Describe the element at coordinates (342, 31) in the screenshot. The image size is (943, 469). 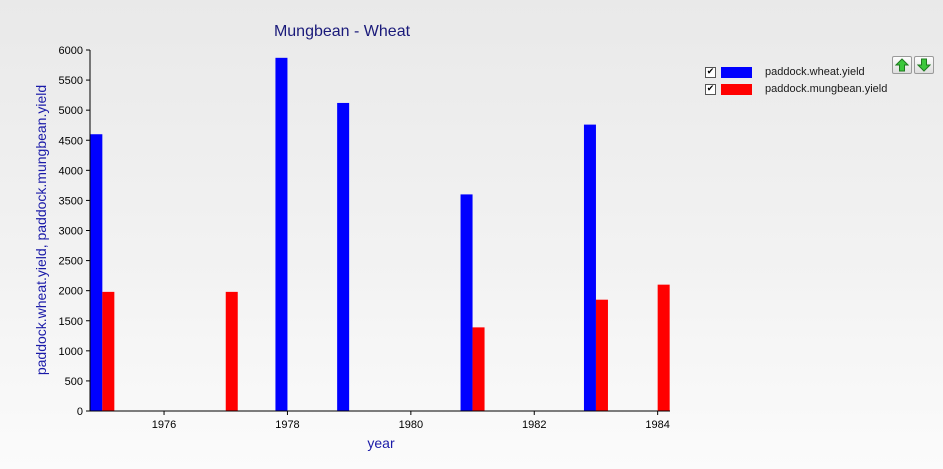
I see `chart-title: Mungbean - Wheat` at that location.